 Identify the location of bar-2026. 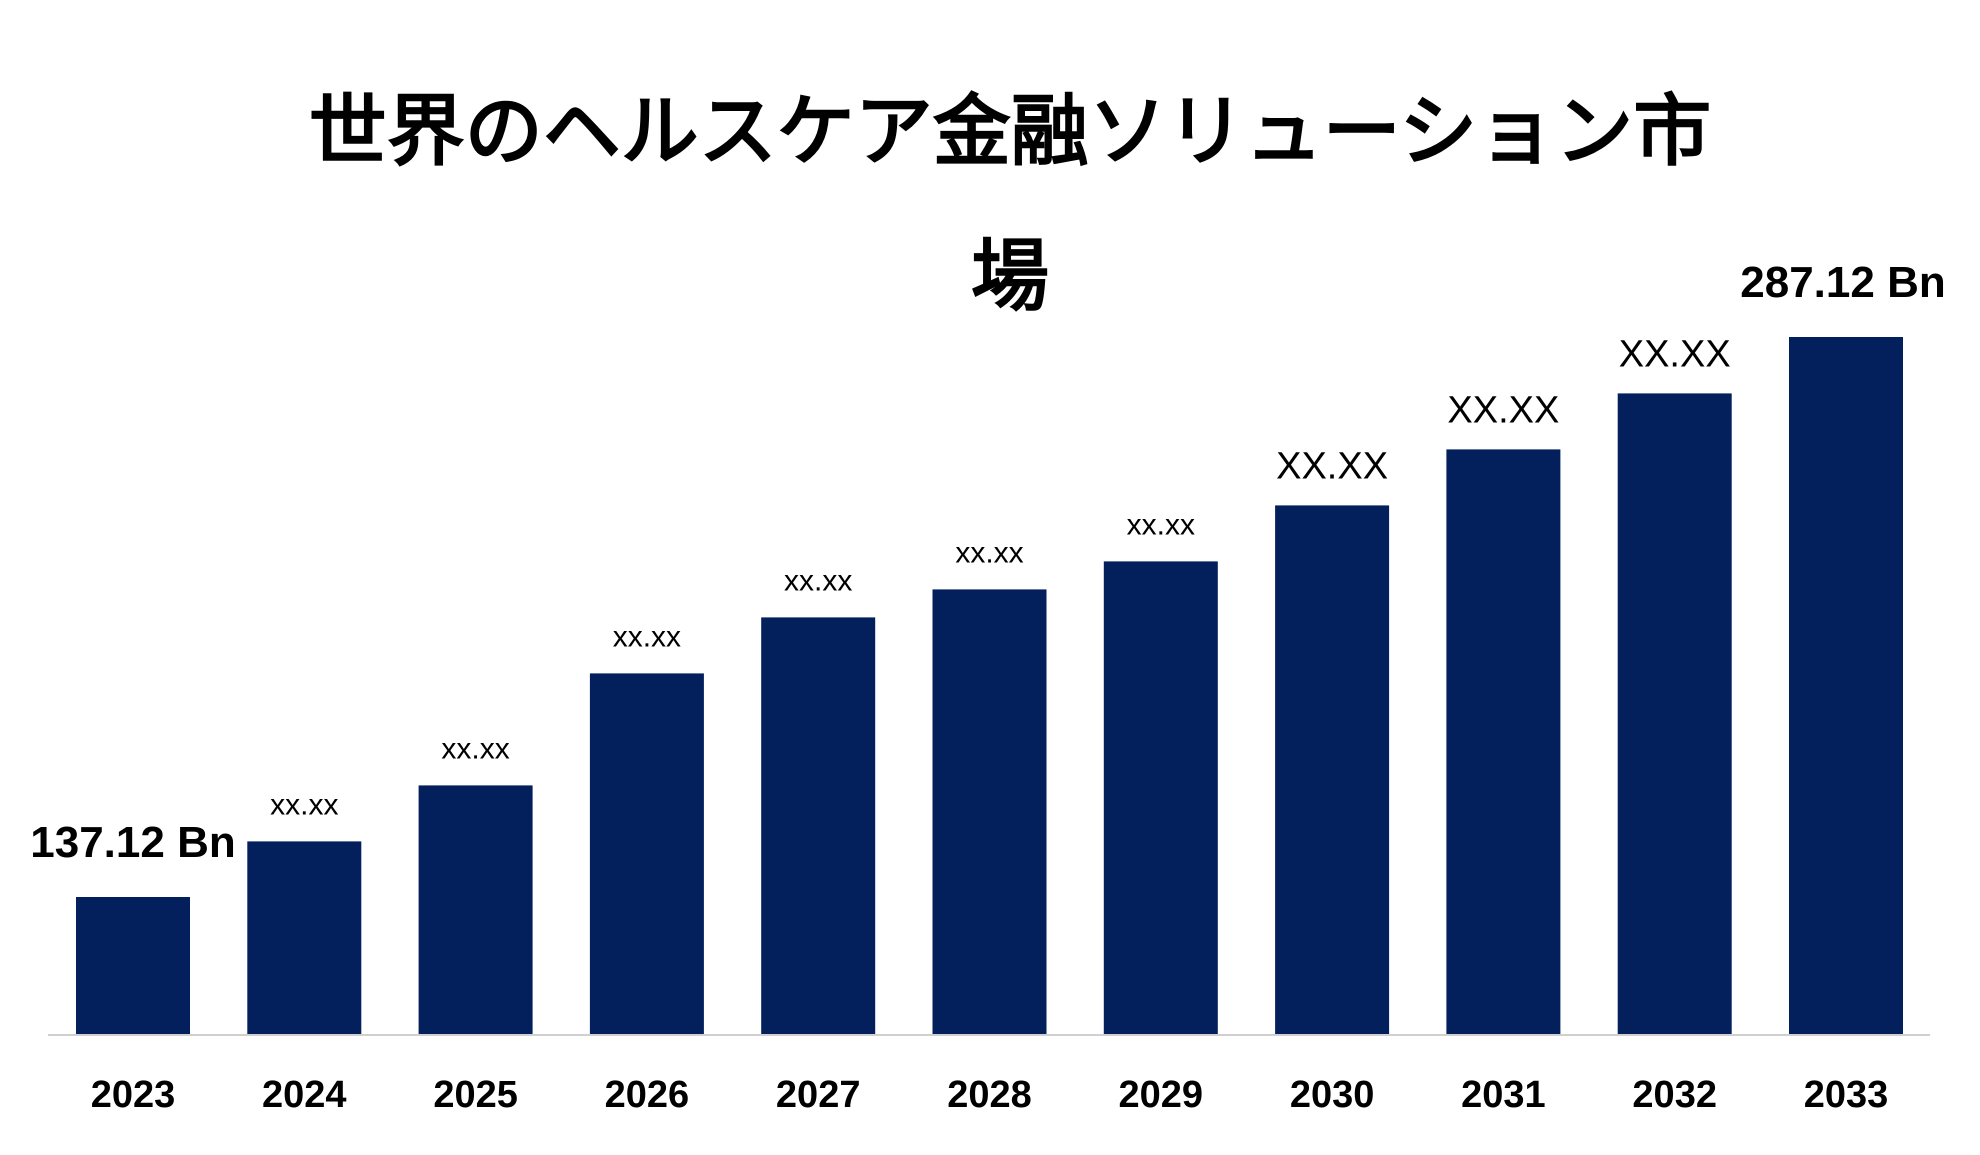
(646, 854).